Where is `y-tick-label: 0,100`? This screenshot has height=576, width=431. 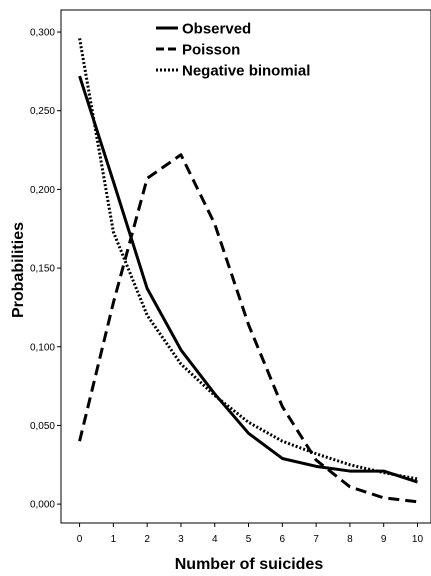
y-tick-label: 0,100 is located at coordinates (42, 347).